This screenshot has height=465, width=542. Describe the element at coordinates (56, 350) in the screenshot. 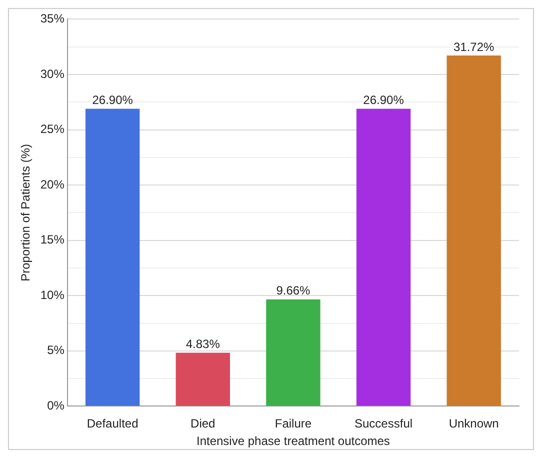

I see `y-tick-label: 5%` at that location.